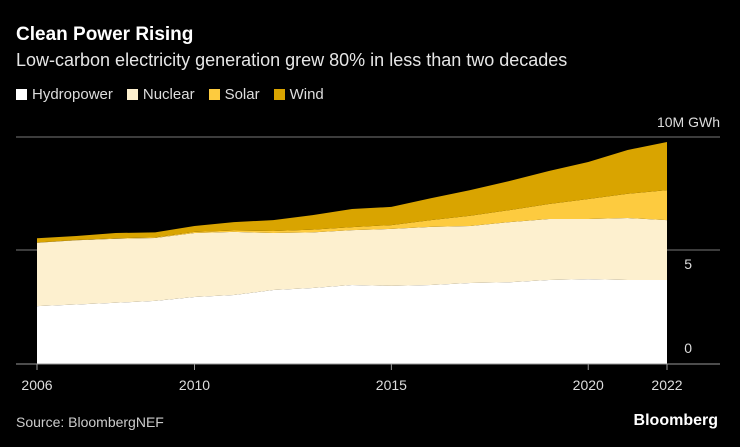 The height and width of the screenshot is (447, 740). I want to click on legend-label: Nuclear, so click(168, 94).